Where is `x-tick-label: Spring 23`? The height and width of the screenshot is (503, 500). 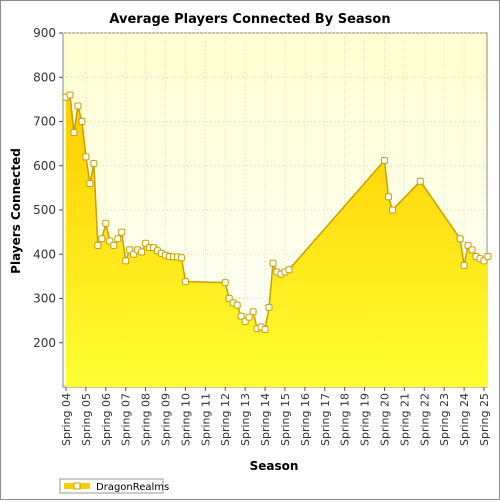
x-tick-label: Spring 23 is located at coordinates (444, 419).